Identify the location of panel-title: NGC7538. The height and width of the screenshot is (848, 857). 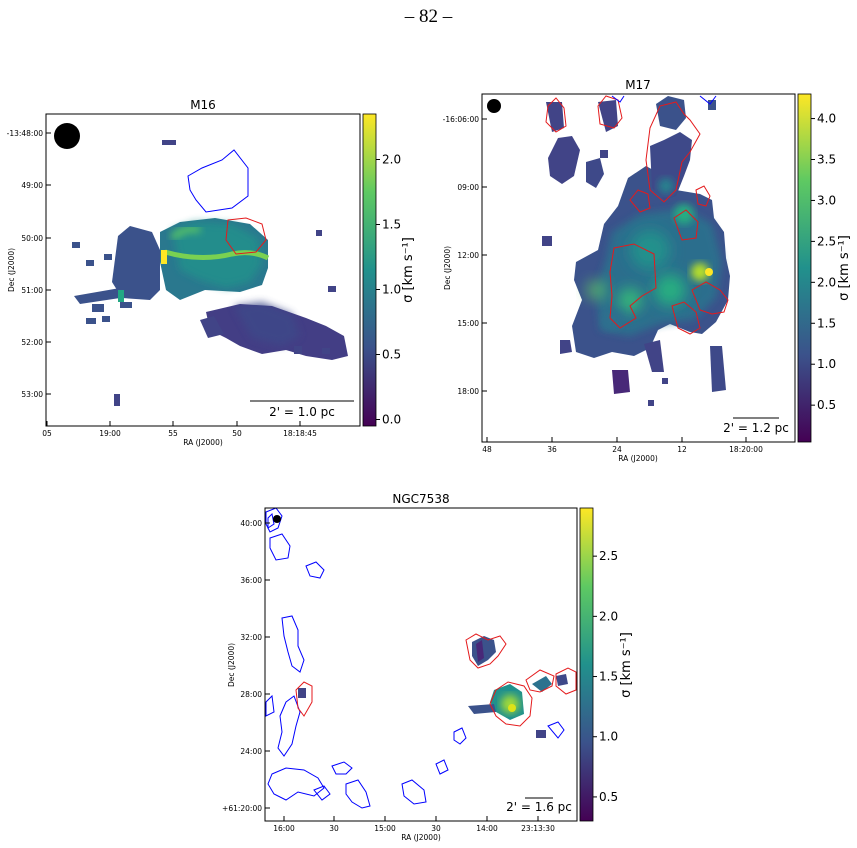
(420, 499).